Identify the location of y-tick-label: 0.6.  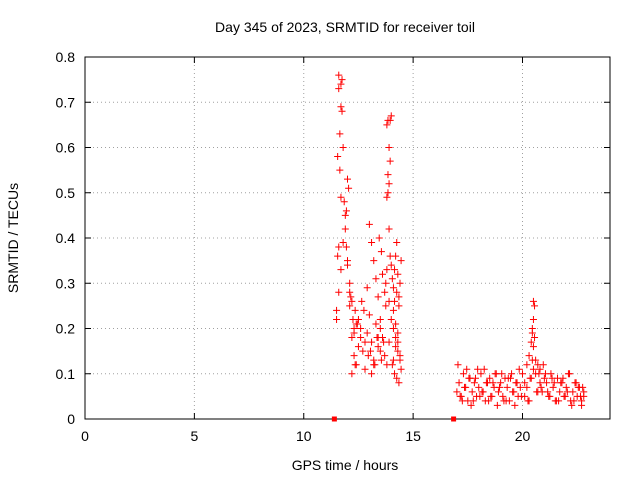
(66, 148).